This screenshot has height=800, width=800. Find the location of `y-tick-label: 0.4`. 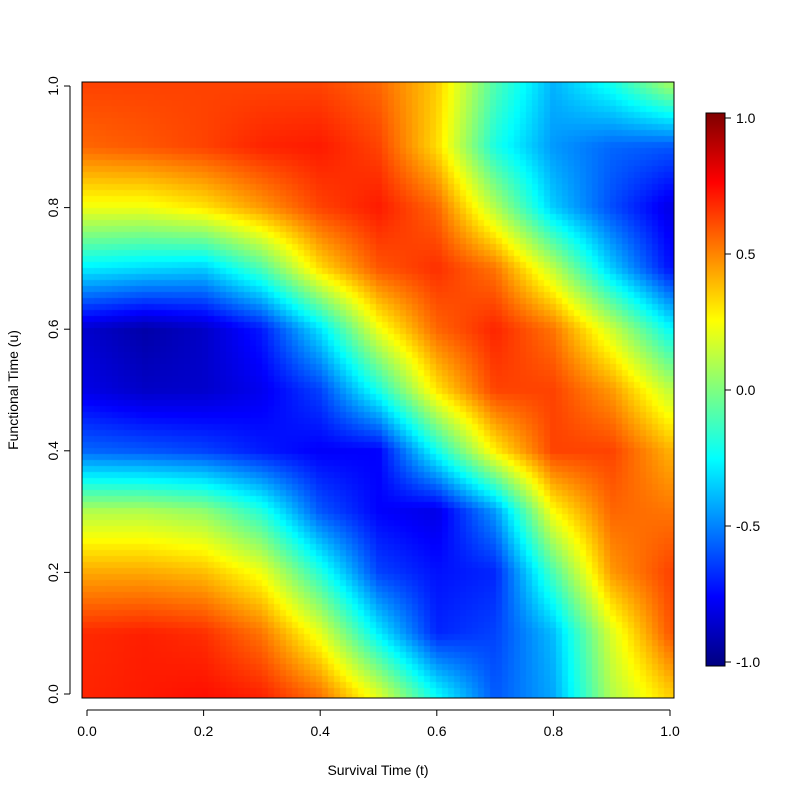

y-tick-label: 0.4 is located at coordinates (53, 451).